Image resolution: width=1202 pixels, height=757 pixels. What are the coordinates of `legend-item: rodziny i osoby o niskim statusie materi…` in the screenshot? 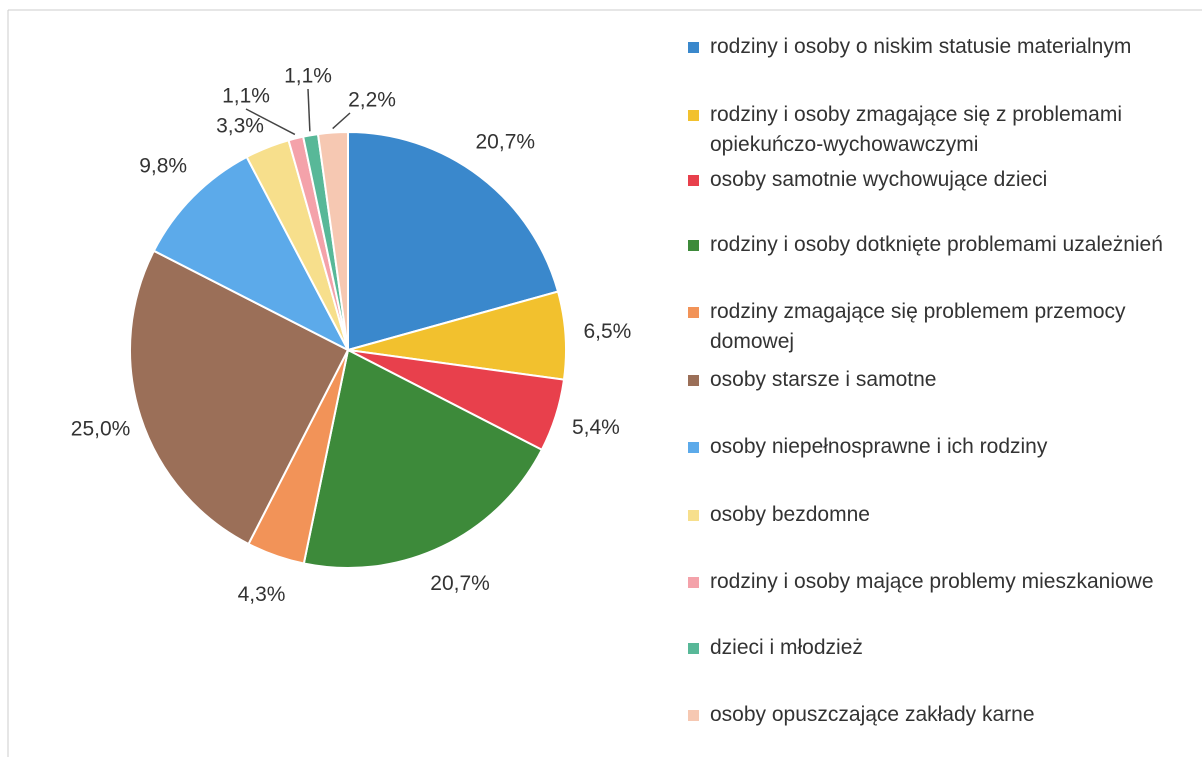 It's located at (938, 47).